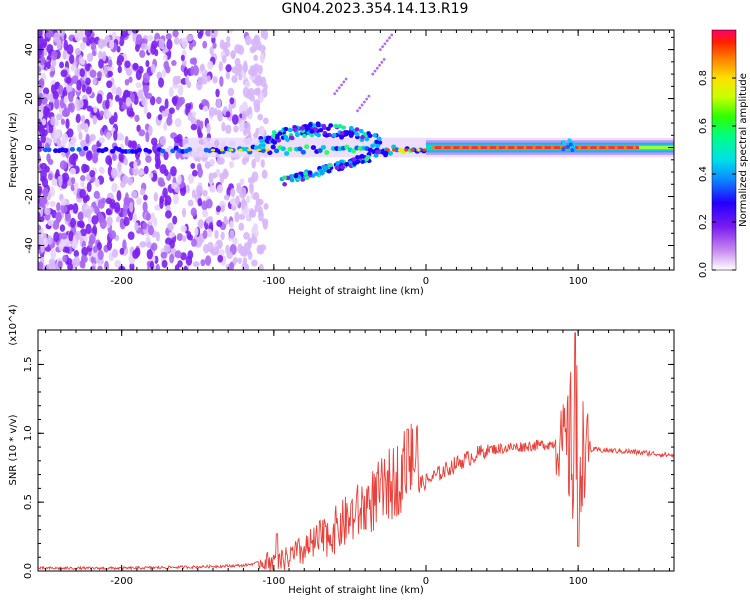 Image resolution: width=750 pixels, height=600 pixels. Describe the element at coordinates (121, 581) in the screenshot. I see `snr-x-tick-label: -200` at that location.